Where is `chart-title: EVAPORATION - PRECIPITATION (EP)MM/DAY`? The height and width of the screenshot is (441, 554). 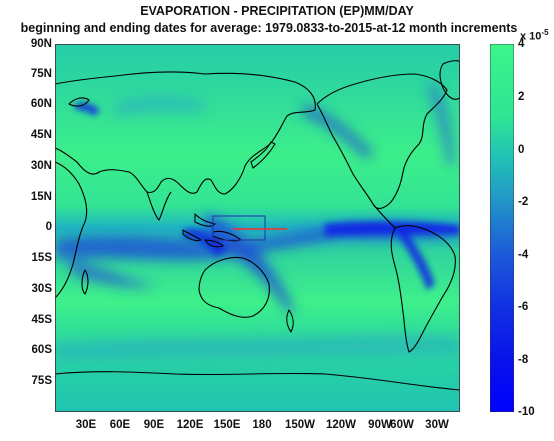
chart-title: EVAPORATION - PRECIPITATION (EP)MM/DAY is located at coordinates (277, 11).